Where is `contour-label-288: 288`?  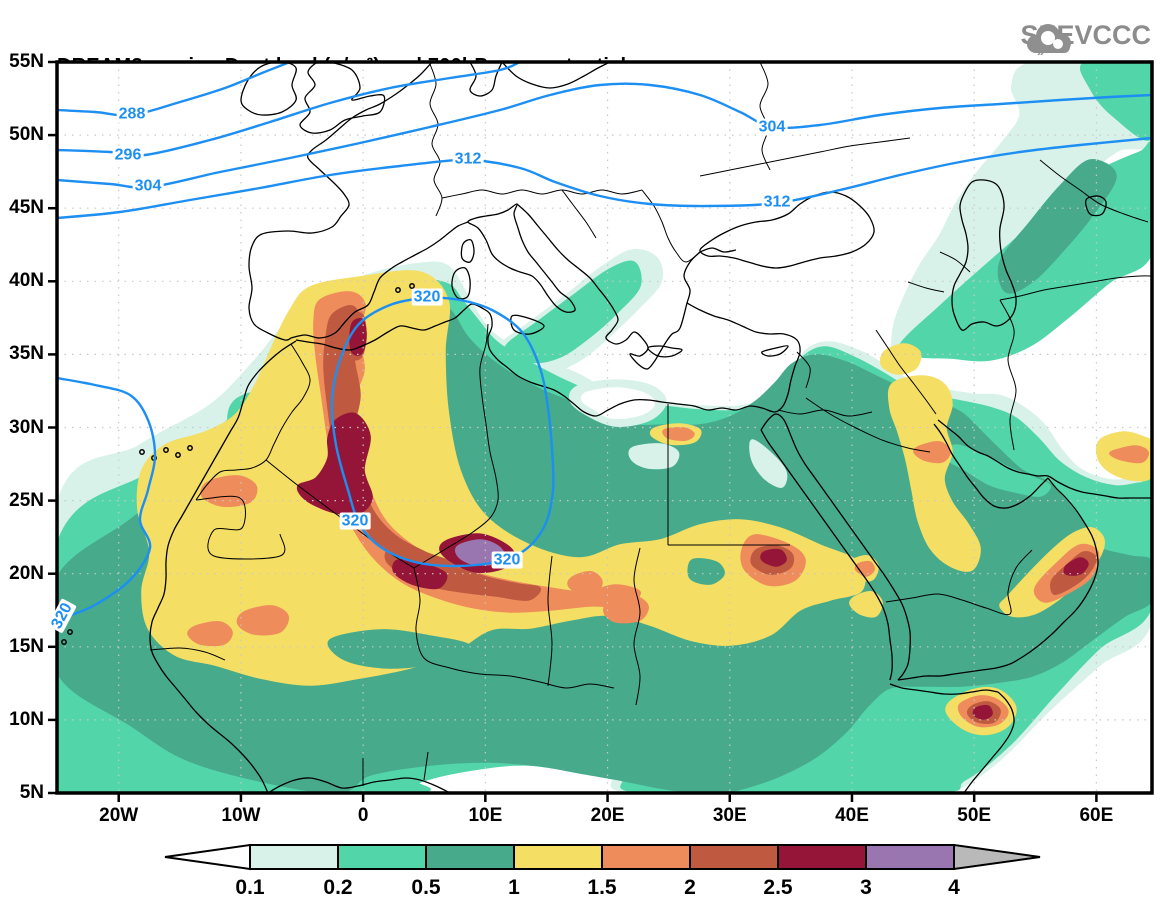
contour-label-288: 288 is located at coordinates (132, 114).